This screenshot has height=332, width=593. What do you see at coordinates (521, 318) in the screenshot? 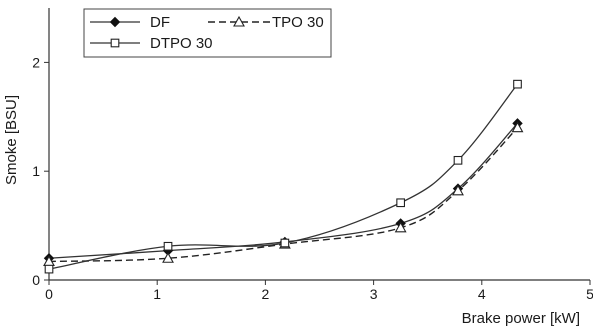
I see `x-axis-label: Brake power [kW]` at bounding box center [521, 318].